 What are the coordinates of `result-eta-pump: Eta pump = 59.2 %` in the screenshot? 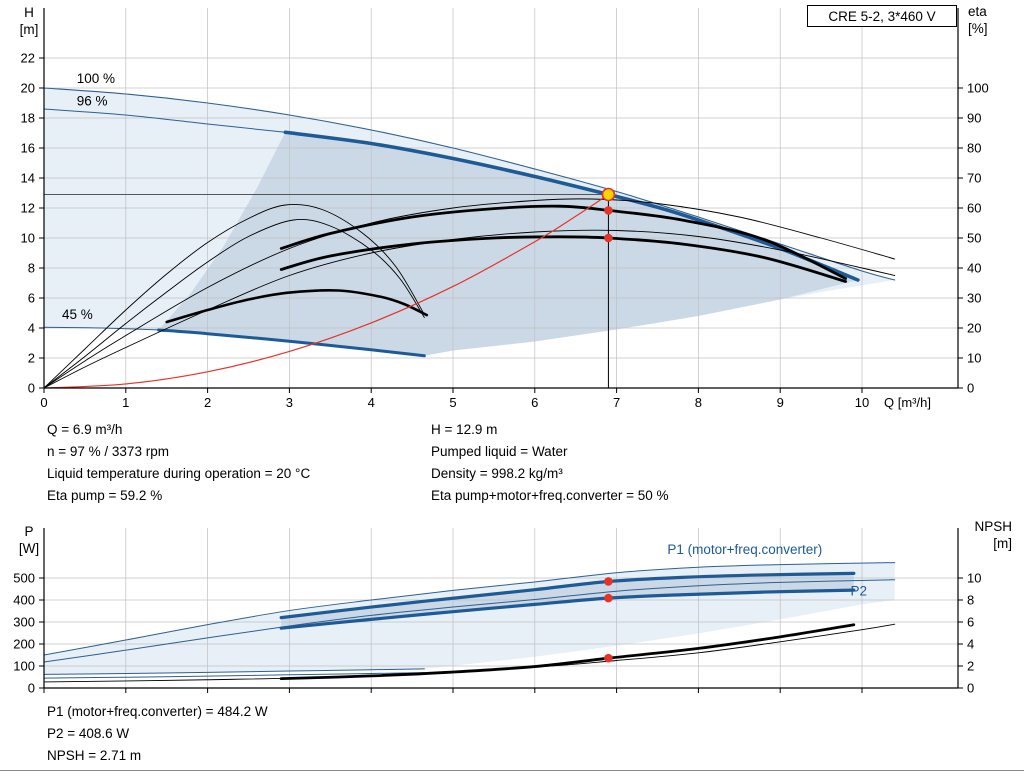 It's located at (105, 495).